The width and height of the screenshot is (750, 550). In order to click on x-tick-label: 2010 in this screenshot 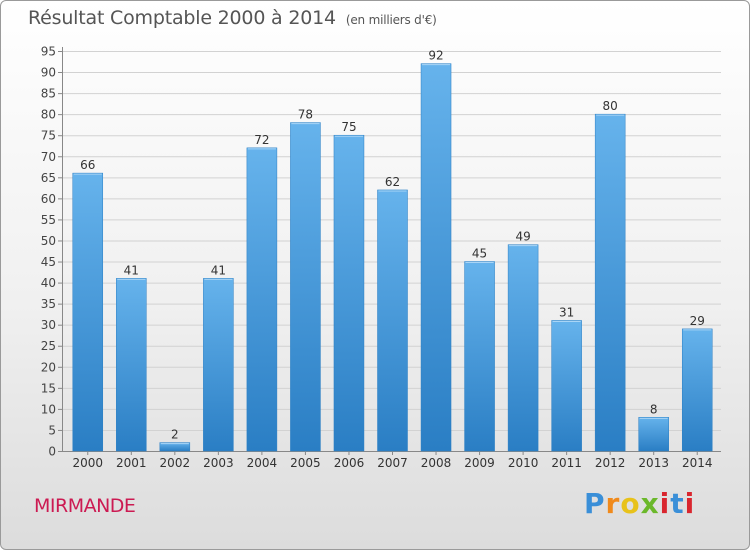, I will do `click(523, 463)`.